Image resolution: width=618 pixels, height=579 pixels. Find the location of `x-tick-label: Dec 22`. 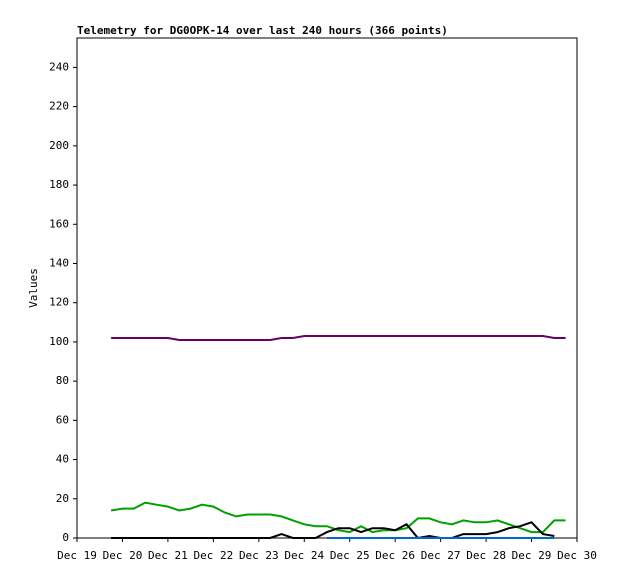

x-tick-label: Dec 22 is located at coordinates (213, 555).